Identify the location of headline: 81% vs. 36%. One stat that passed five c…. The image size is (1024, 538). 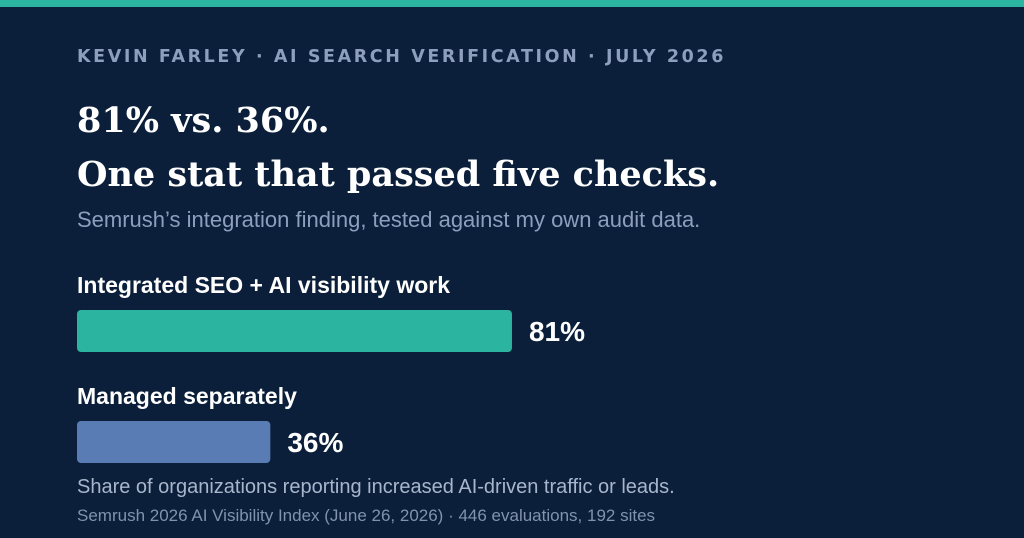
(398, 148).